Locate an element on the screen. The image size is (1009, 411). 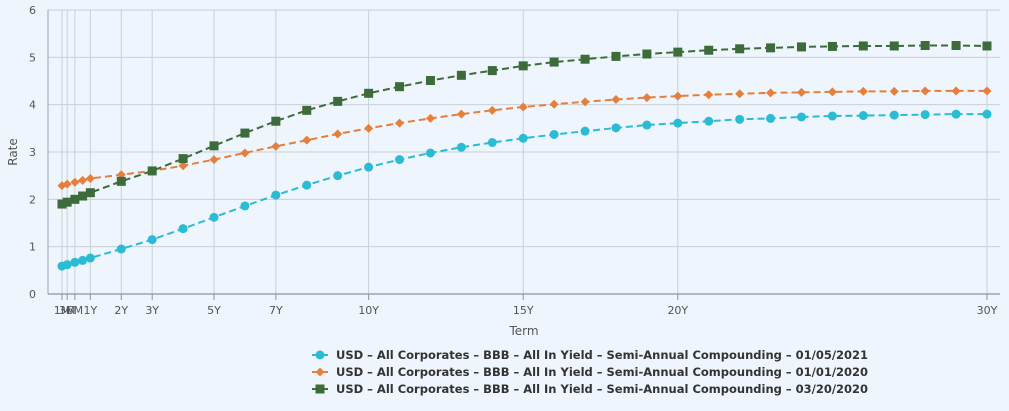
y-tick-label-5: 5 is located at coordinates (32, 57).